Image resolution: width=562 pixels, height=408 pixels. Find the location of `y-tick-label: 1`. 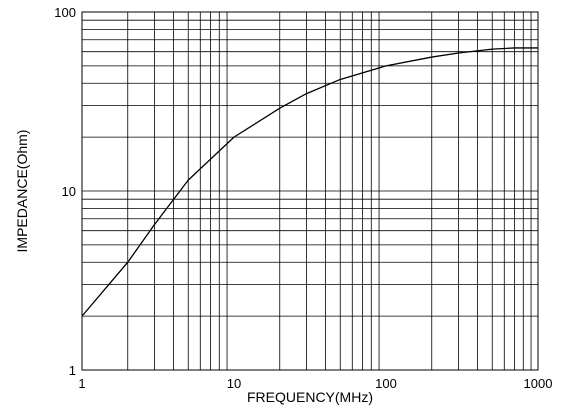

y-tick-label: 1 is located at coordinates (72, 370).